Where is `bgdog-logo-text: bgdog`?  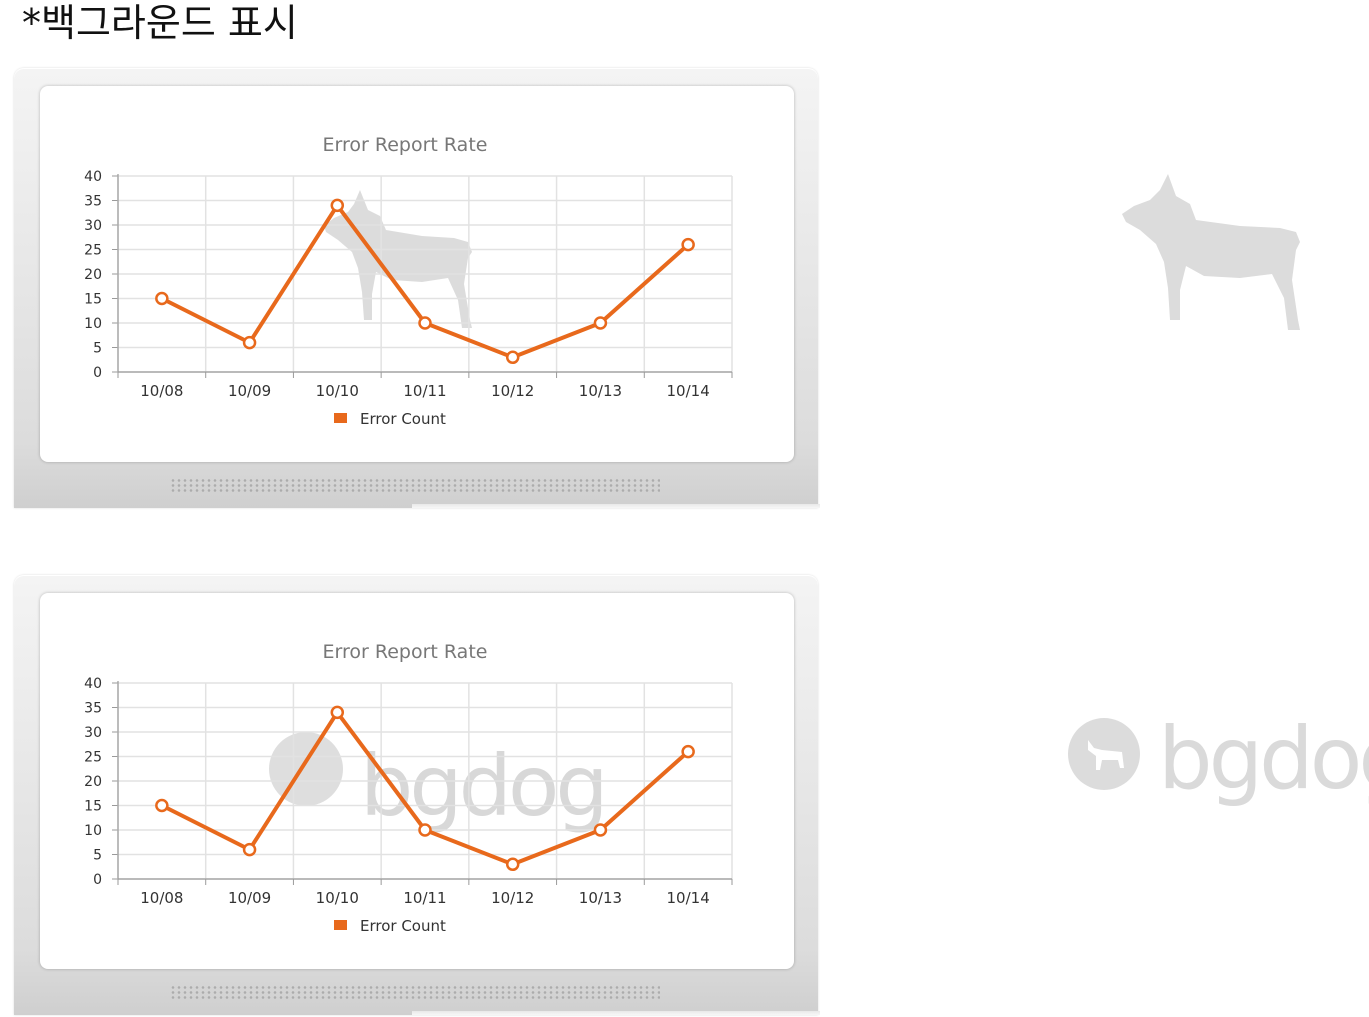 bgdog-logo-text: bgdog is located at coordinates (1263, 759).